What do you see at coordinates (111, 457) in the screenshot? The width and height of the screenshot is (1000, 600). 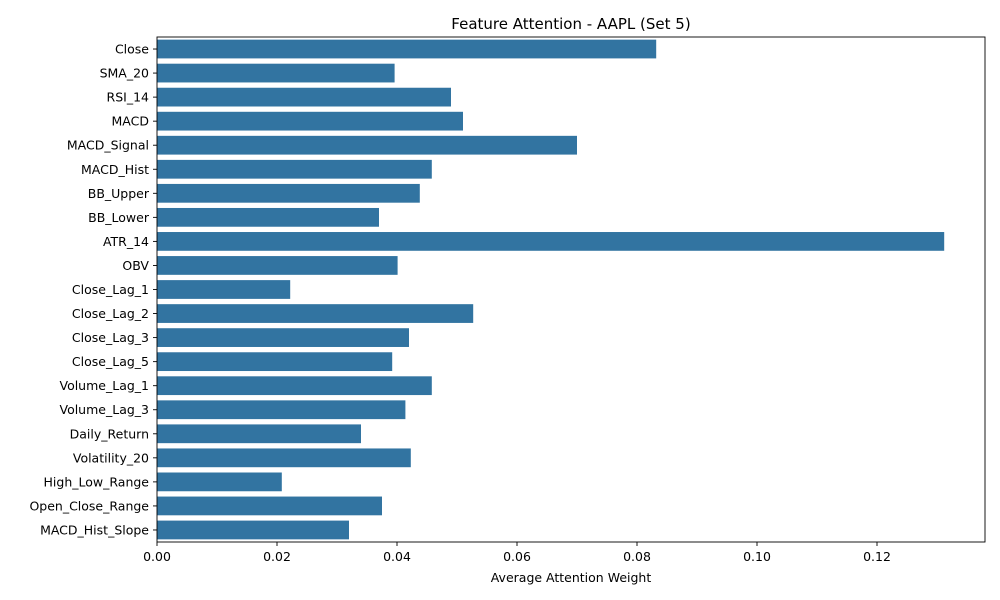 I see `y-tick-label: Volatility_20` at bounding box center [111, 457].